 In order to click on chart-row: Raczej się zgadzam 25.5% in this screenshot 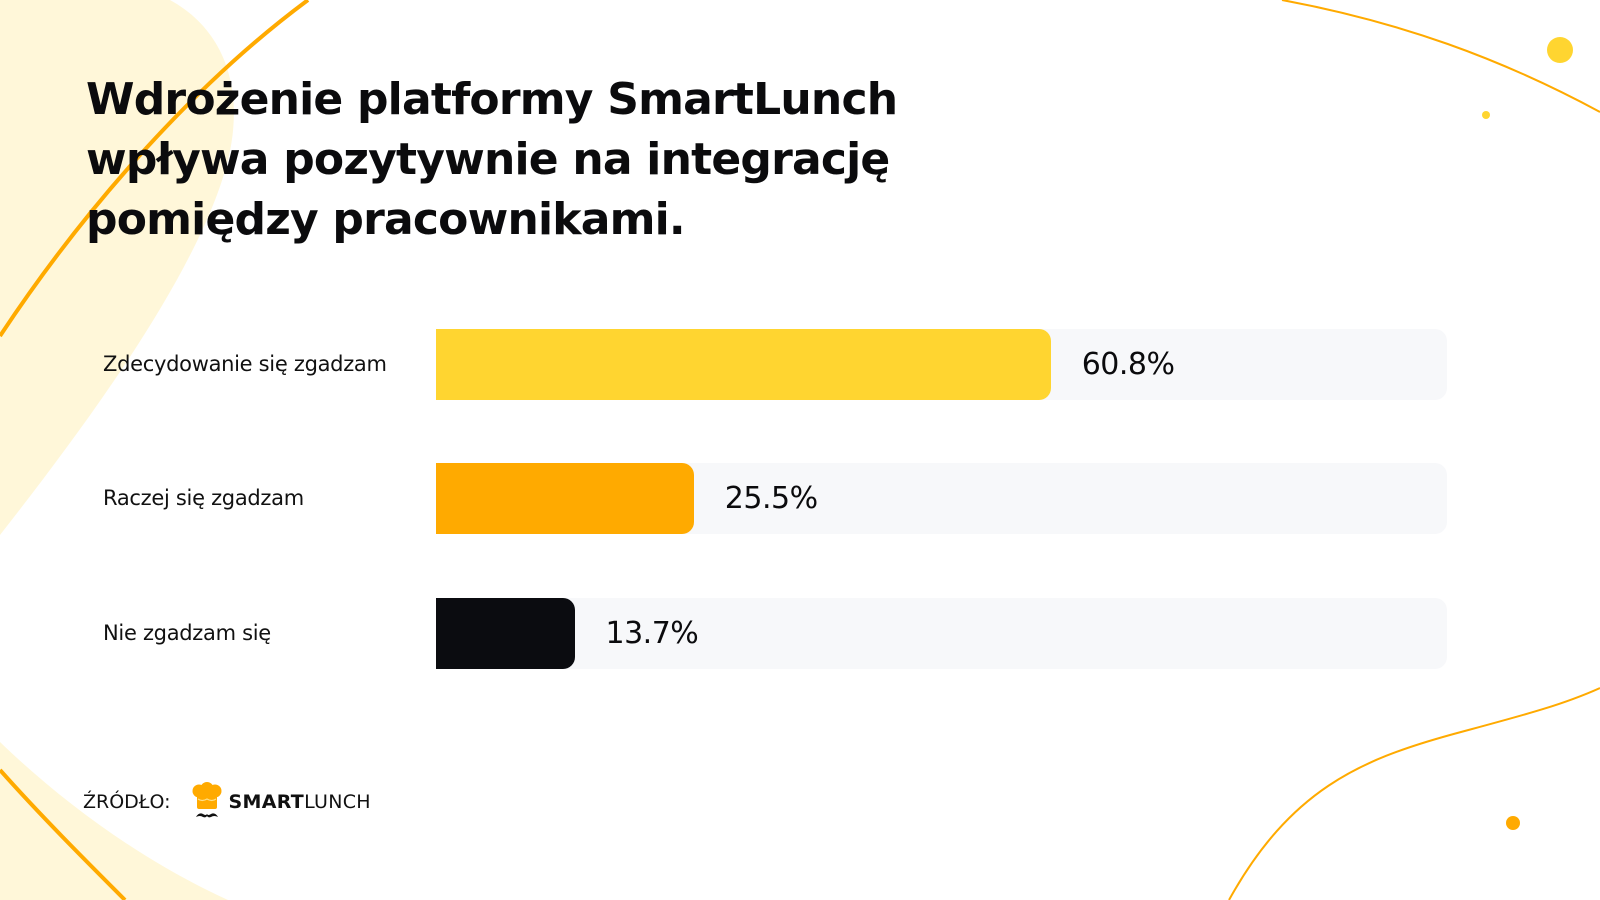, I will do `click(800, 498)`.